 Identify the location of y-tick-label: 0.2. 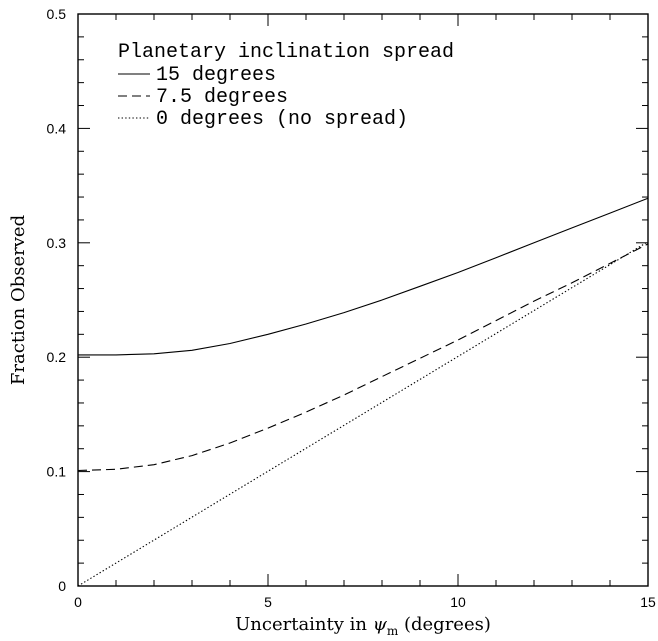
(57, 357).